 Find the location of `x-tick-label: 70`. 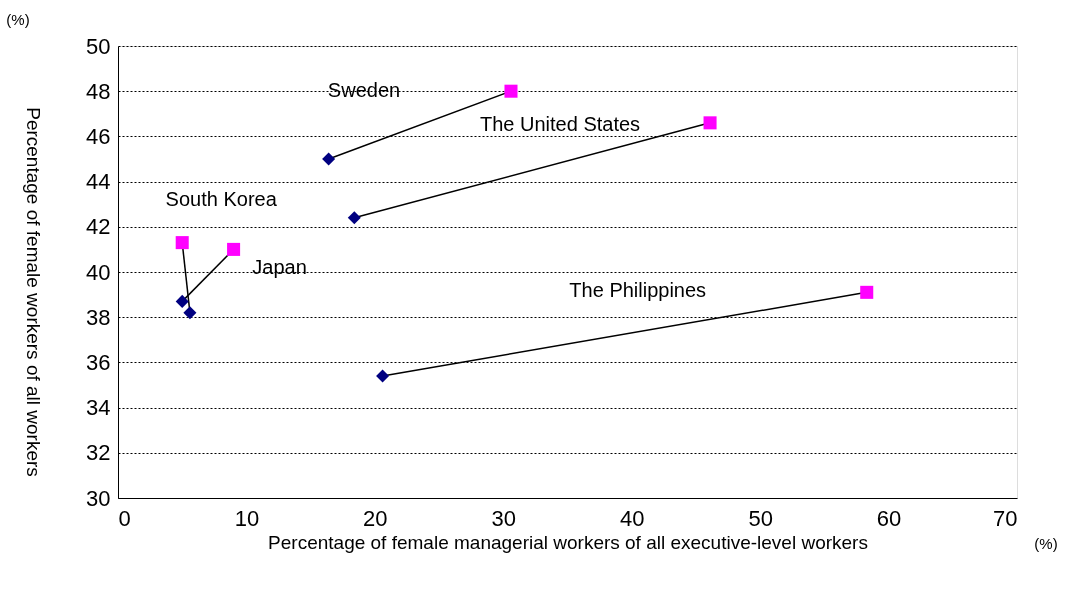

x-tick-label: 70 is located at coordinates (1005, 518).